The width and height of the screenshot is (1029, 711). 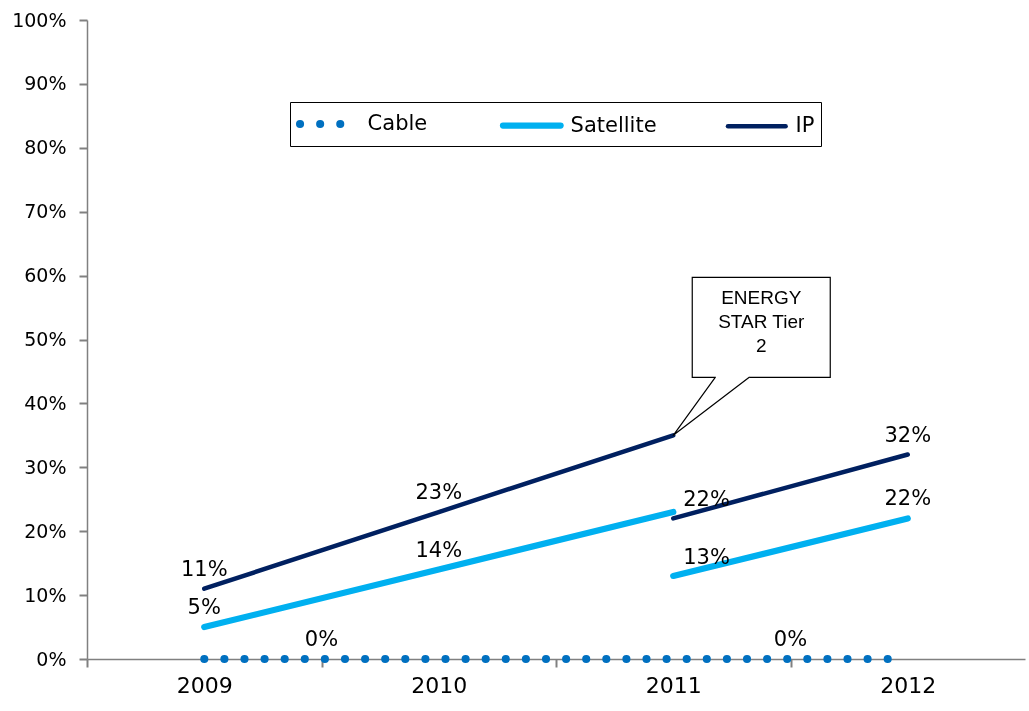 What do you see at coordinates (439, 492) in the screenshot?
I see `data-label: 23%` at bounding box center [439, 492].